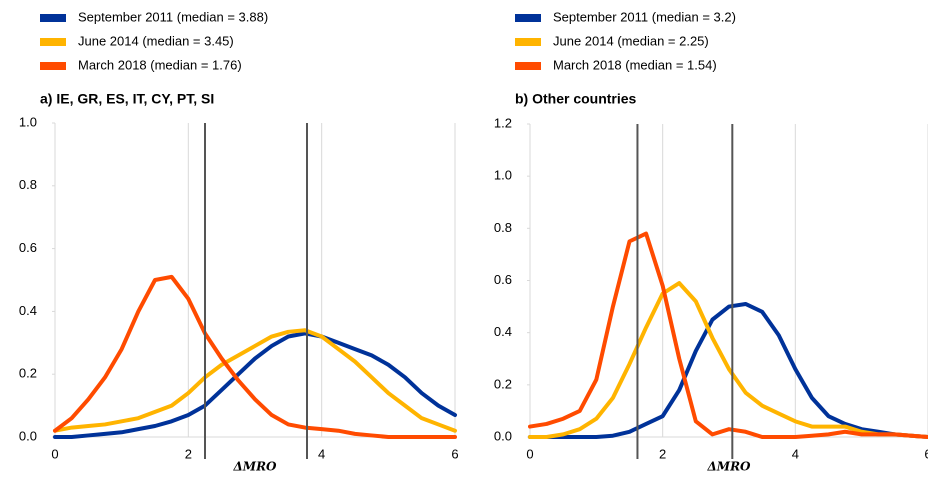 This screenshot has width=928, height=477. Describe the element at coordinates (156, 40) in the screenshot. I see `legend-label: June 2014 (median = 3.45)` at that location.